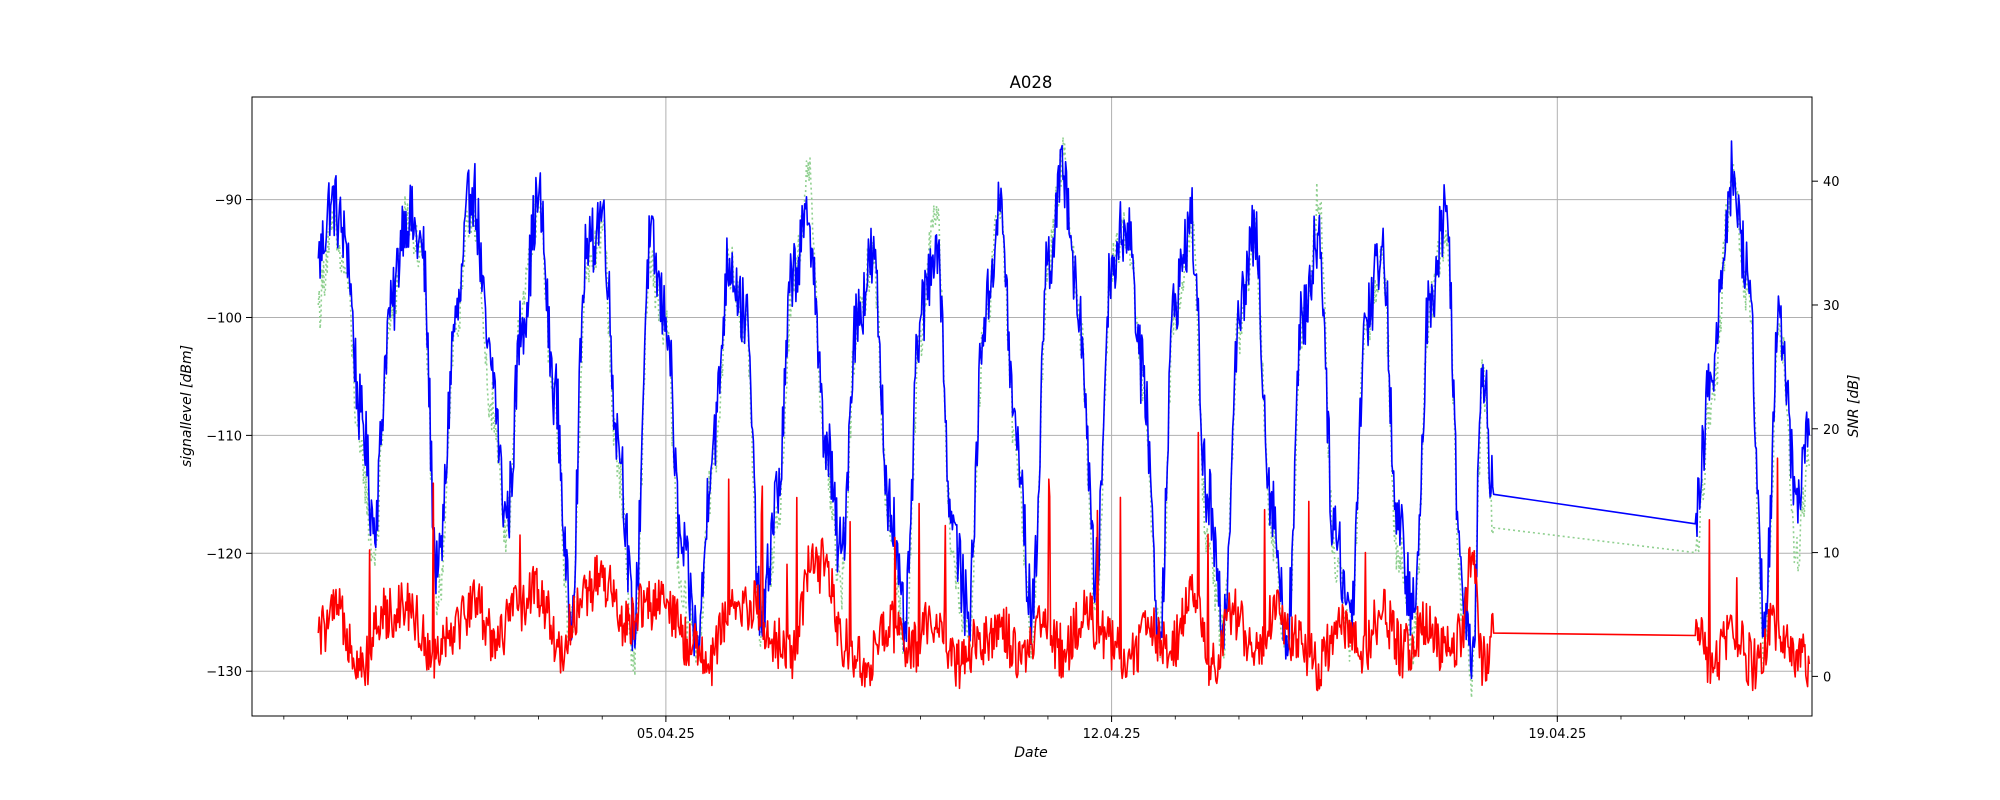 The image size is (2000, 800). Describe the element at coordinates (228, 201) in the screenshot. I see `y-left-tick-label: −90` at that location.